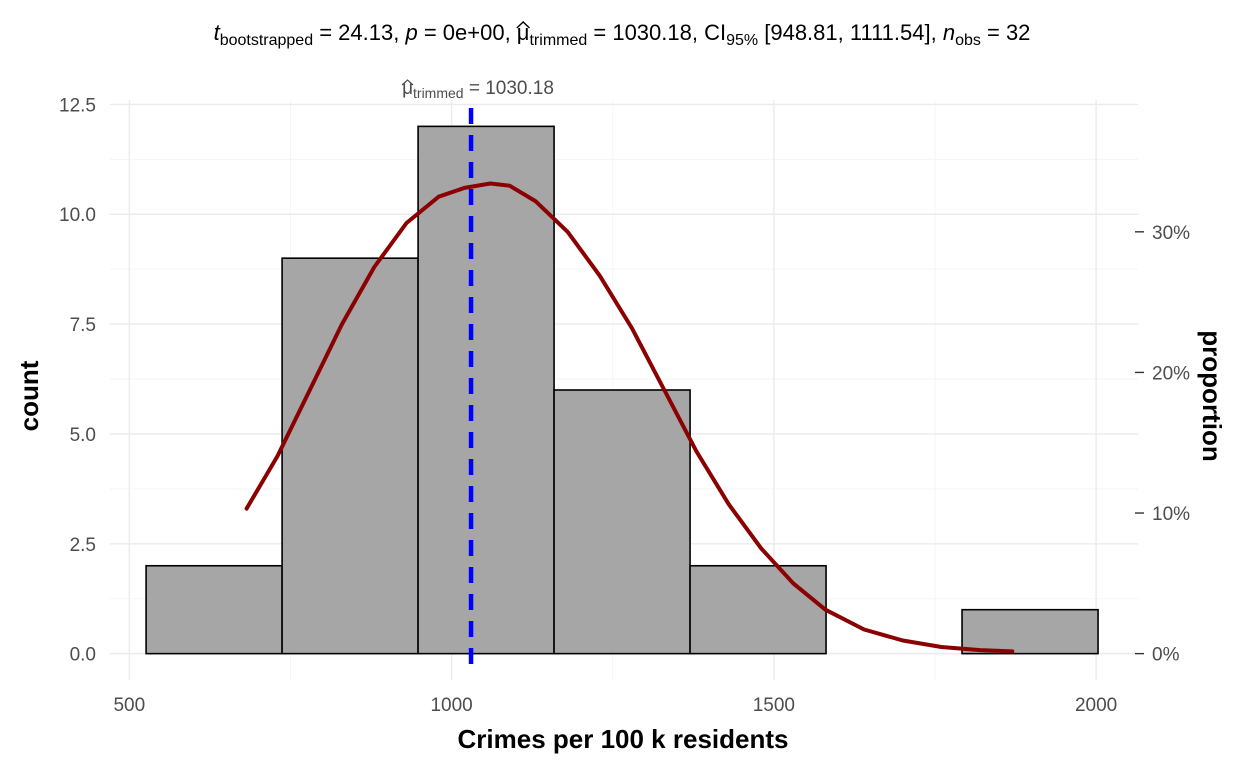 This screenshot has width=1248, height=768. Describe the element at coordinates (1171, 514) in the screenshot. I see `y-right-tick-label: 10%` at that location.